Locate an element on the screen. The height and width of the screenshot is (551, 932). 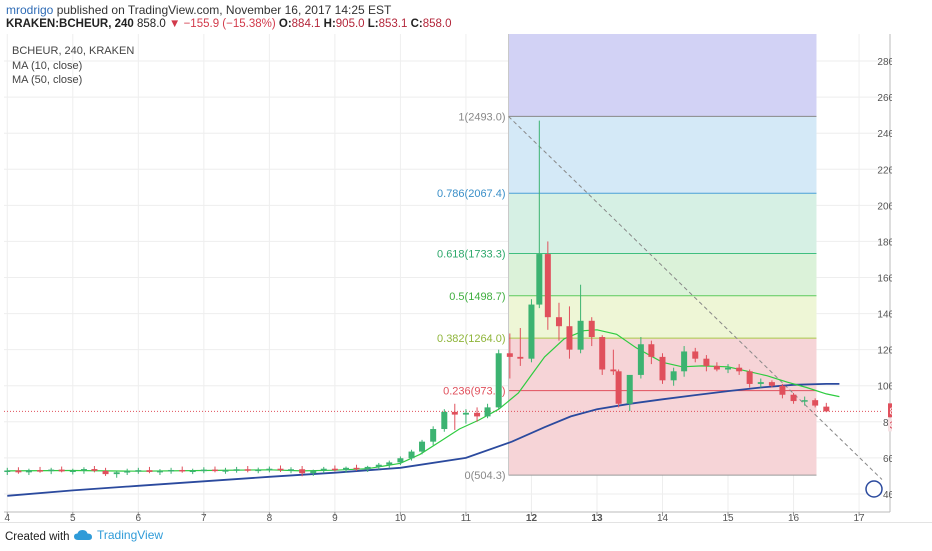
symbol-name: KRAKEN:BCHEUR, 240 is located at coordinates (70, 24).